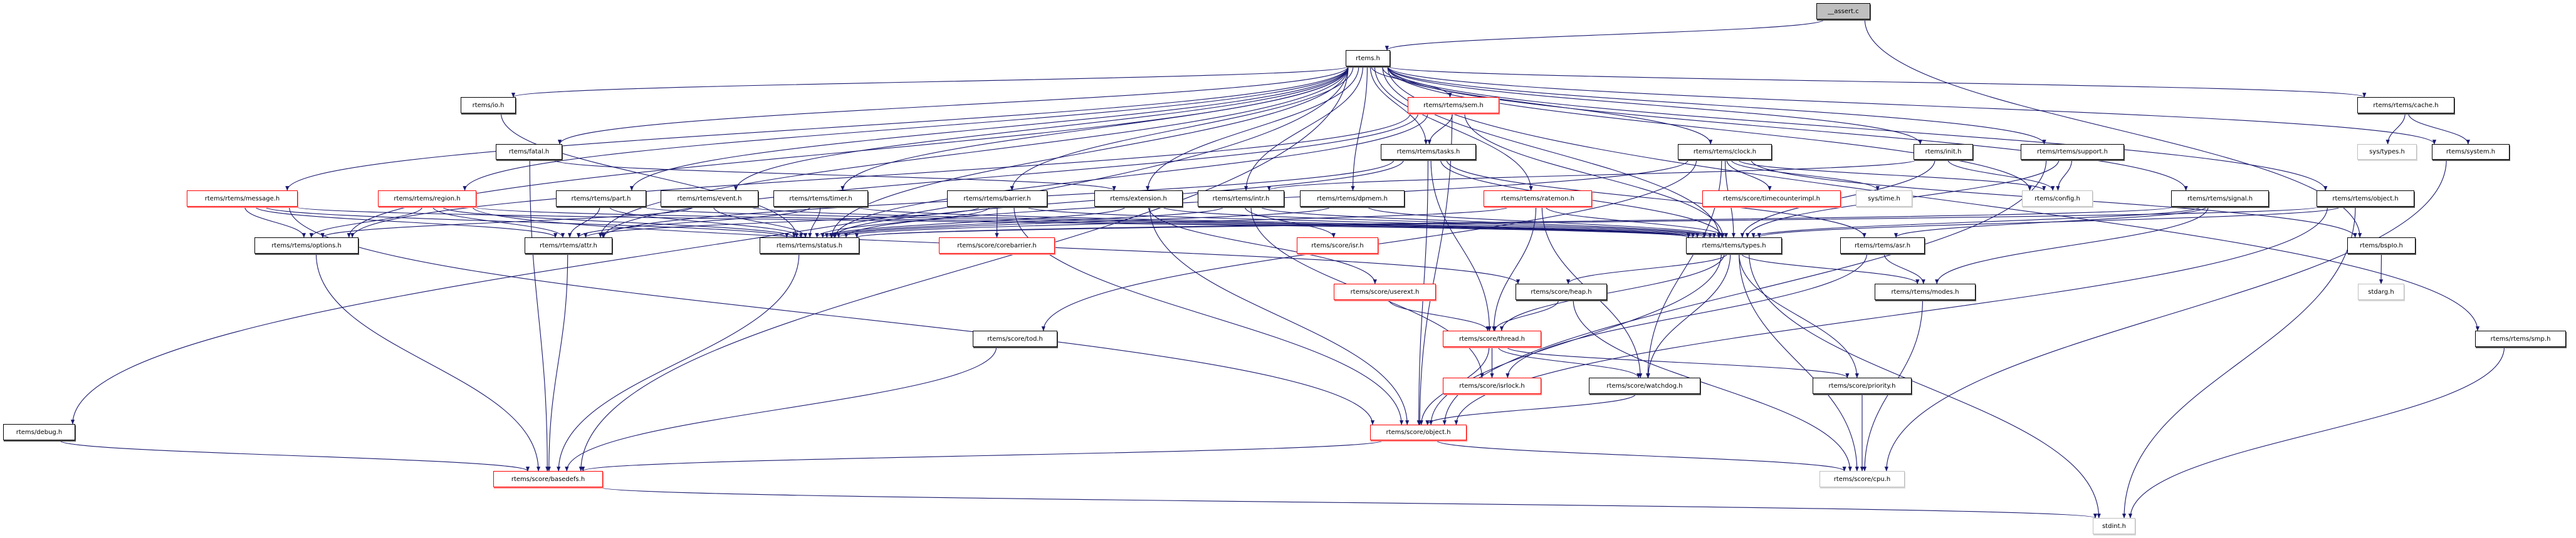 The image size is (2576, 538). Describe the element at coordinates (2381, 292) in the screenshot. I see `node-label: stdarg.h` at that location.